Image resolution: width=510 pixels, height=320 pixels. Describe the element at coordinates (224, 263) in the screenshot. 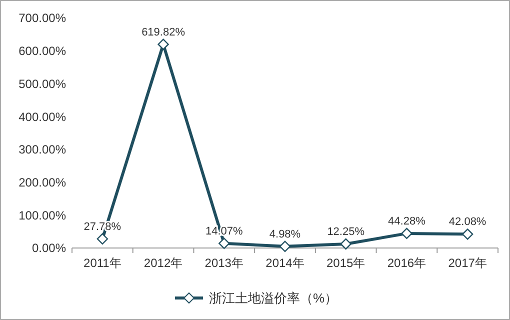

I see `x-tick-label: 2013年` at that location.